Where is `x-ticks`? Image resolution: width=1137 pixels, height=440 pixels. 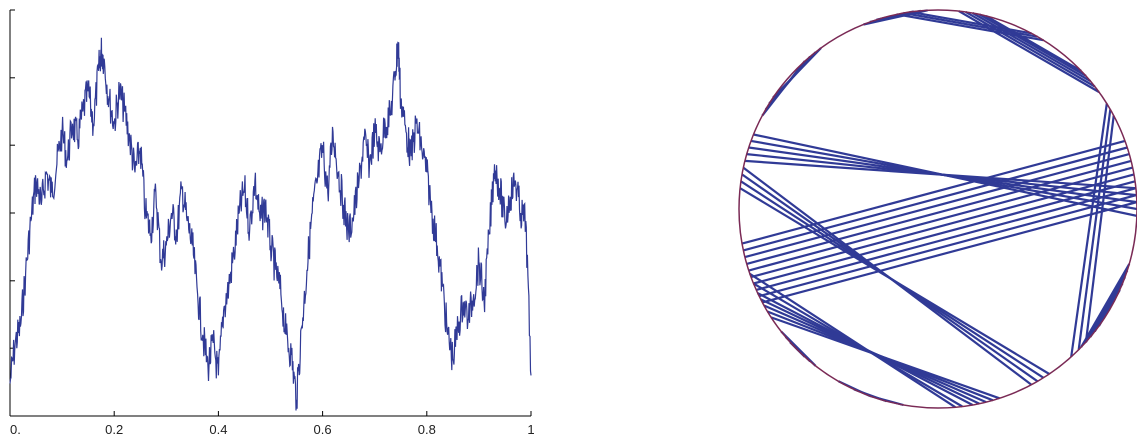
x-ticks is located at coordinates (270, 413).